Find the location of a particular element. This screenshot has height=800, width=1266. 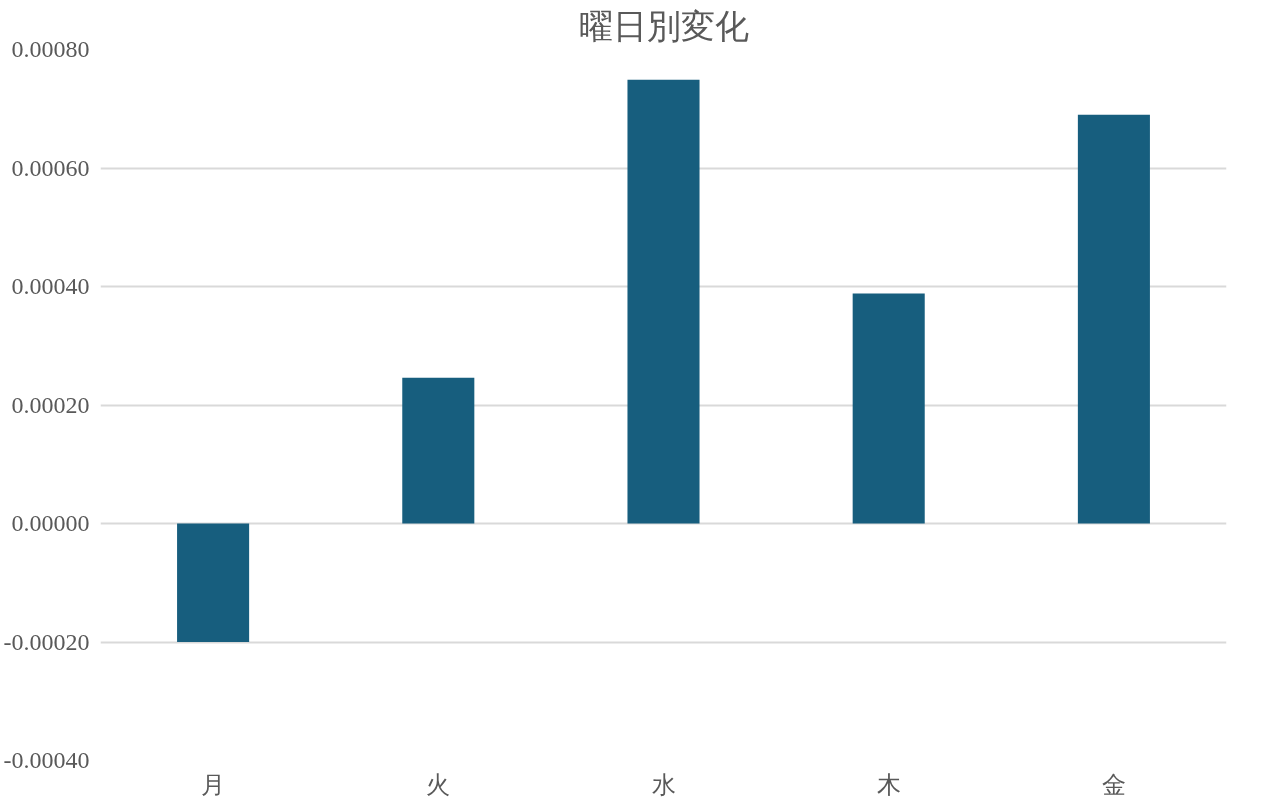

x-tick-label: 金 is located at coordinates (1113, 784).